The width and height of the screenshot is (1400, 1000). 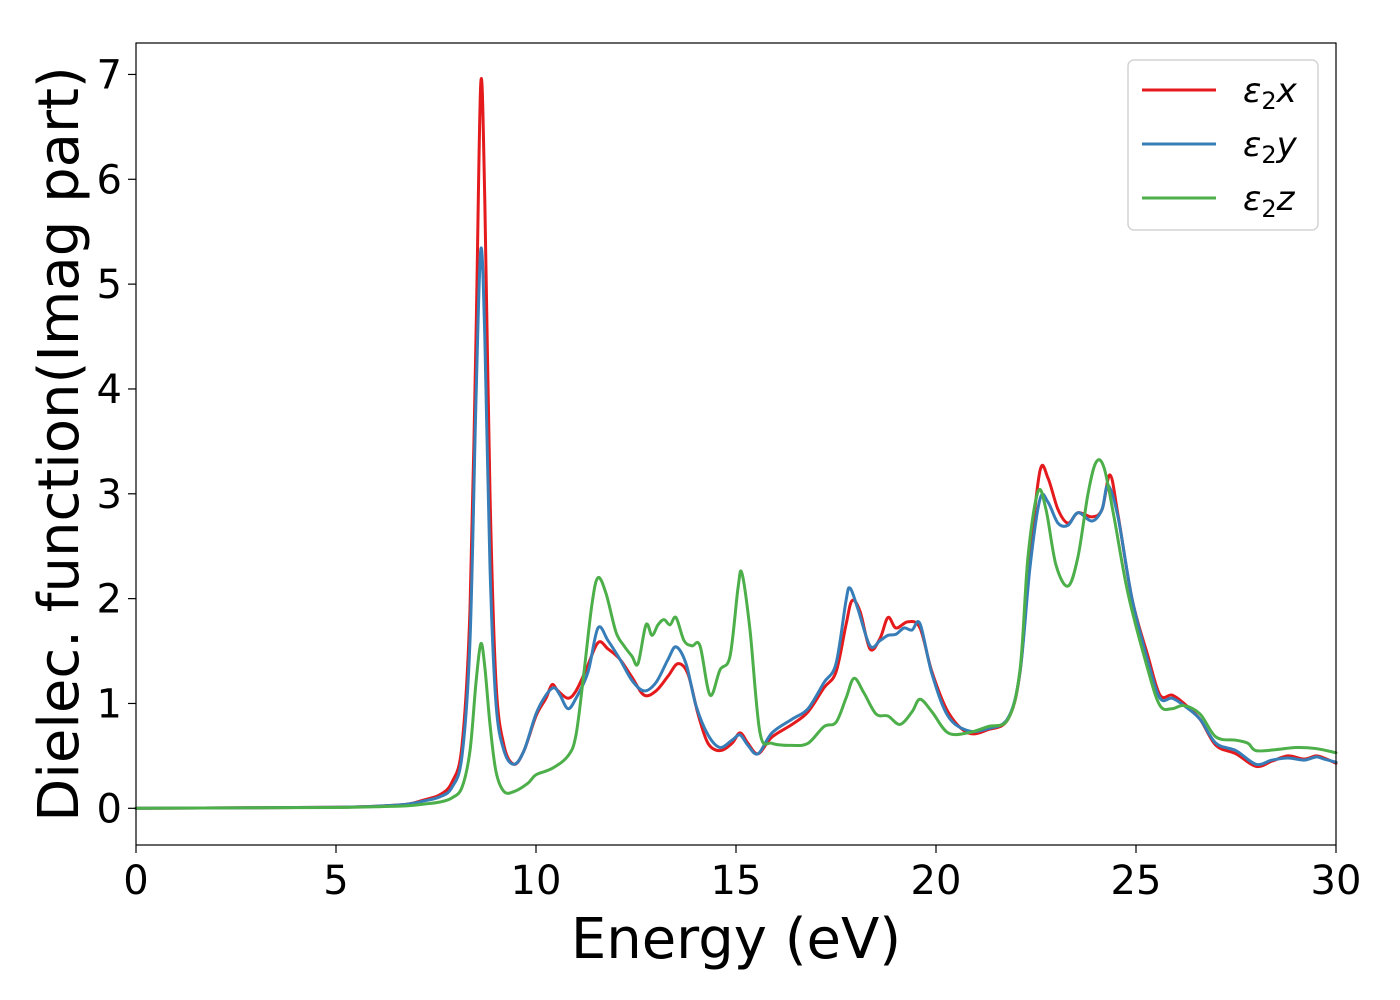 I want to click on x-axis: 0 5 10 15 20 25 30, so click(x=742, y=874).